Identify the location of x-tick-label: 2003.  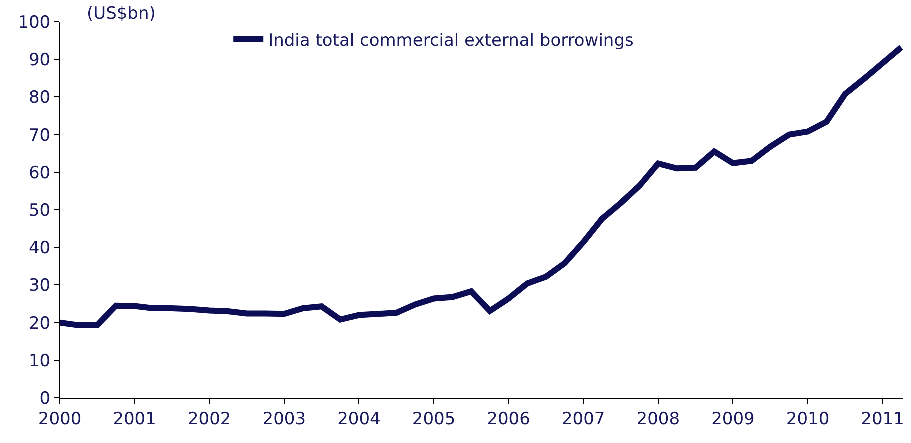
(284, 419).